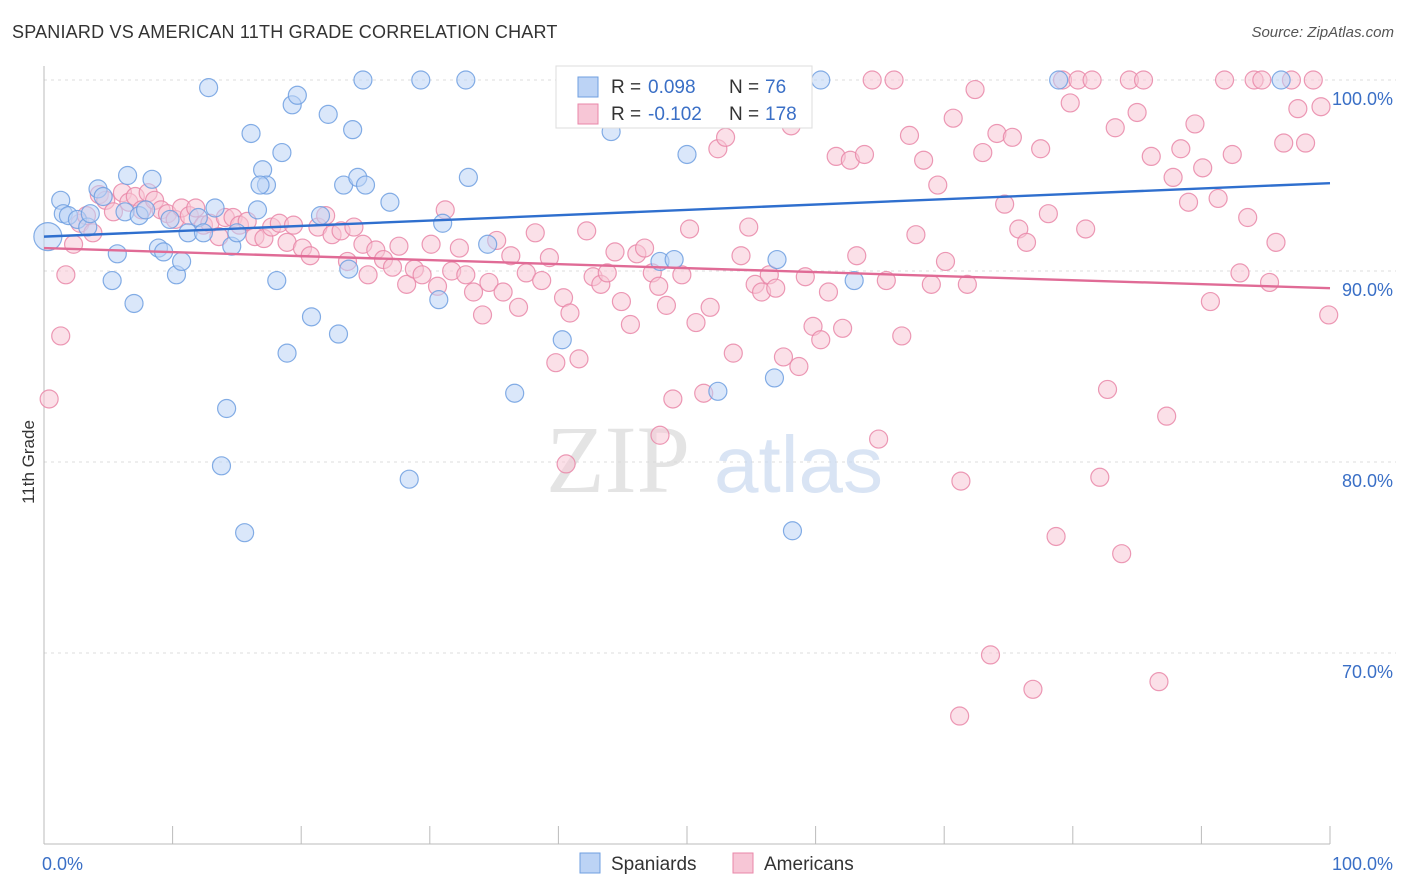 The width and height of the screenshot is (1406, 892). Describe the element at coordinates (716, 863) in the screenshot. I see `series-legend: Spaniards Americans` at that location.